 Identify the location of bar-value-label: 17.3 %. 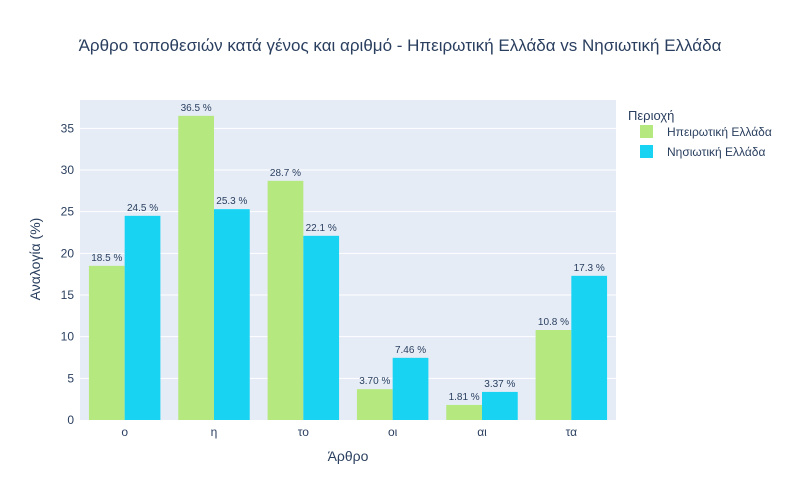
(589, 268).